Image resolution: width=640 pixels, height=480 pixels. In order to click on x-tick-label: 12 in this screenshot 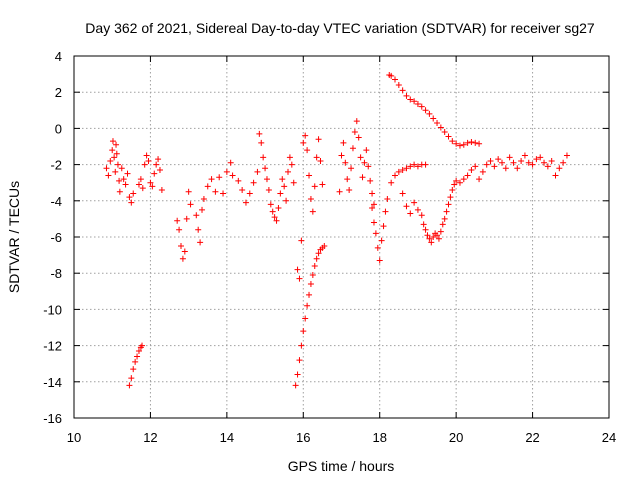, I will do `click(150, 437)`.